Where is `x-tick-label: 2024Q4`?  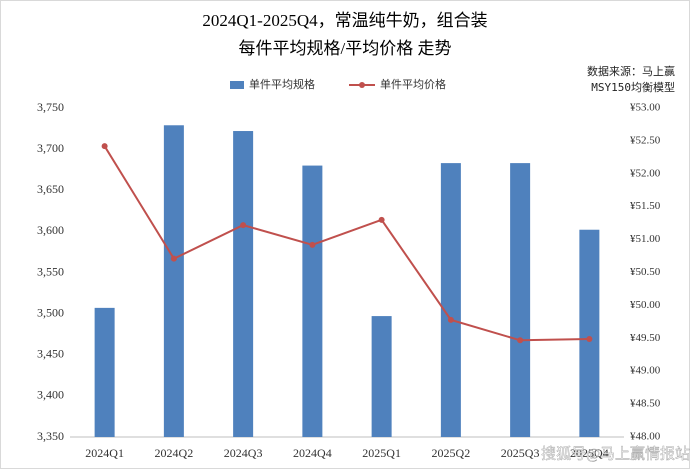 x-tick-label: 2024Q4 is located at coordinates (312, 453).